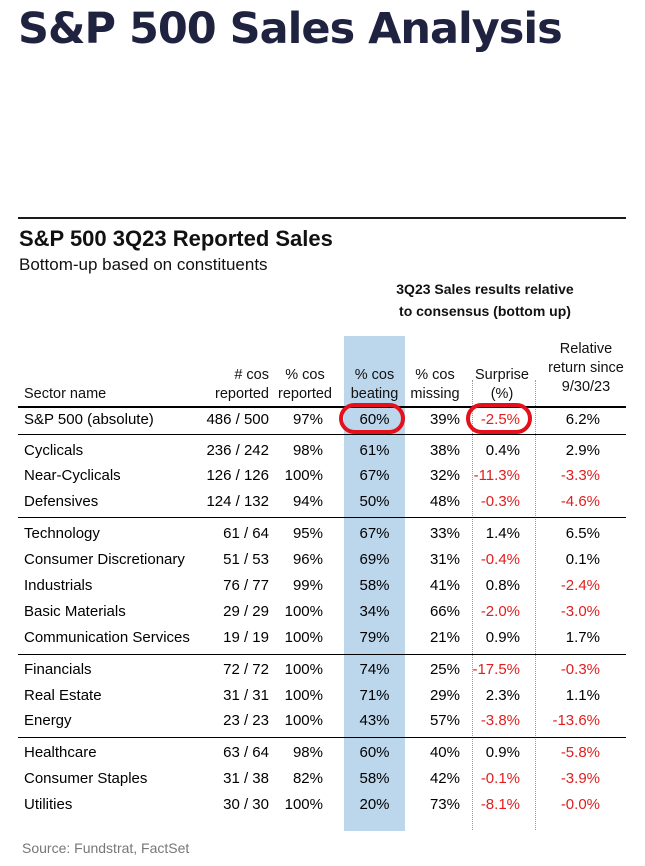  Describe the element at coordinates (305, 385) in the screenshot. I see `header-pct-reported: % cos reported` at that location.